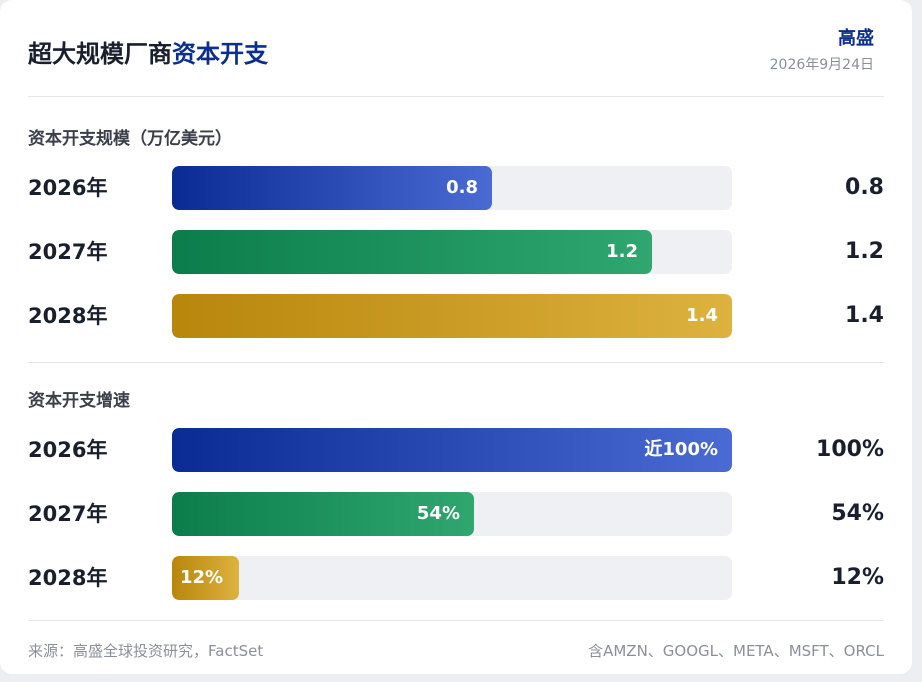  Describe the element at coordinates (130, 139) in the screenshot. I see `section-title-scale: 资本开支规模（万亿美元）` at that location.